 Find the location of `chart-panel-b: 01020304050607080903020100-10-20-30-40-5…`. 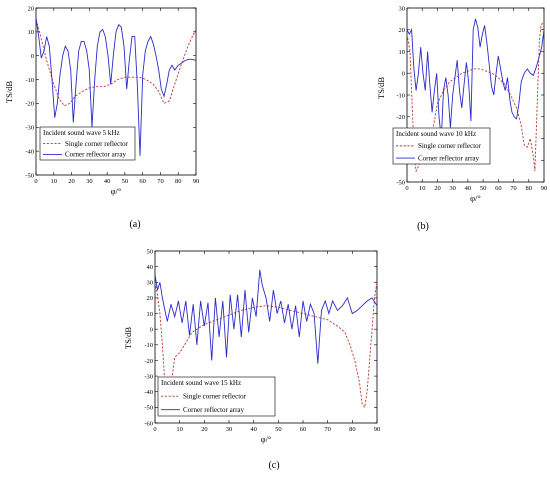

chart-panel-b: 01020304050607080903020100-10-20-30-40-5… is located at coordinates (461, 118).